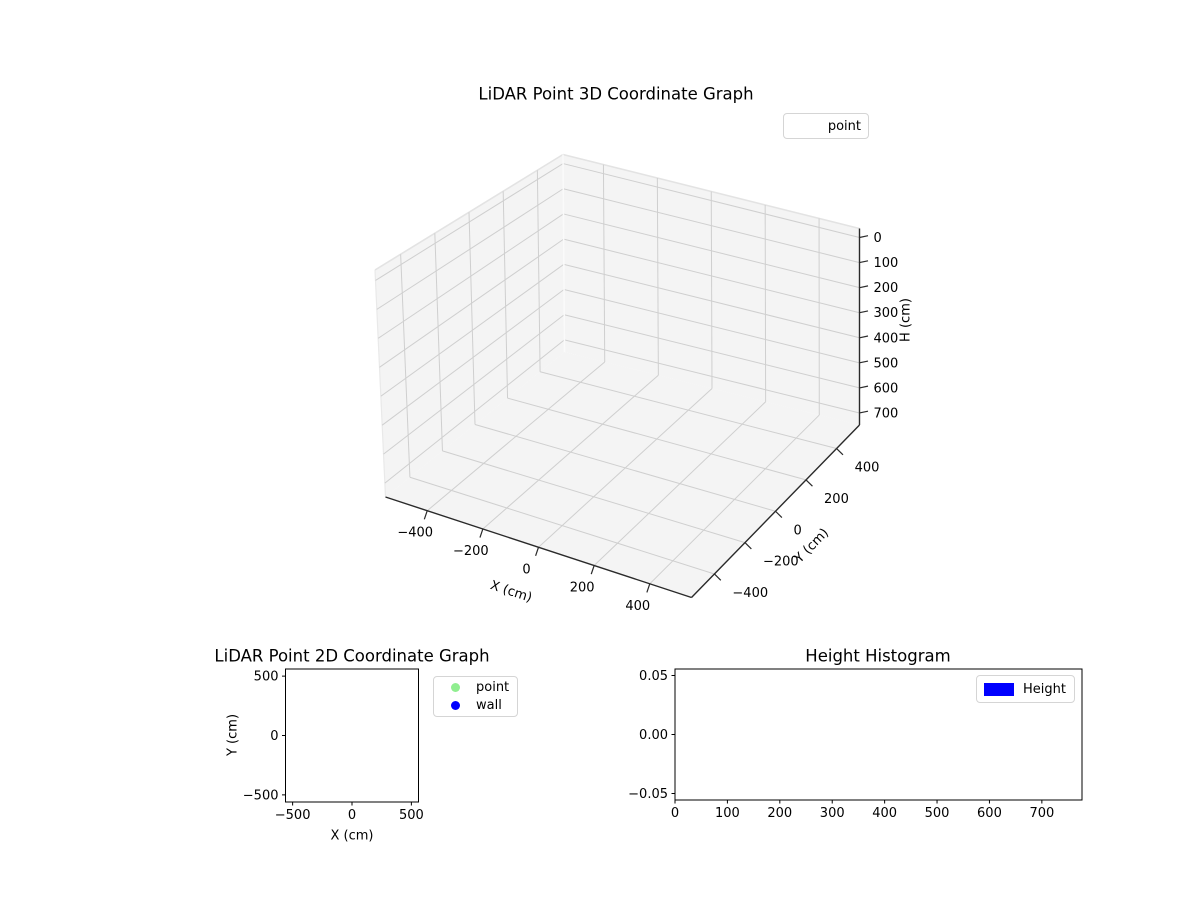 The image size is (1200, 900). I want to click on plot2d-legend: point wall, so click(475, 696).